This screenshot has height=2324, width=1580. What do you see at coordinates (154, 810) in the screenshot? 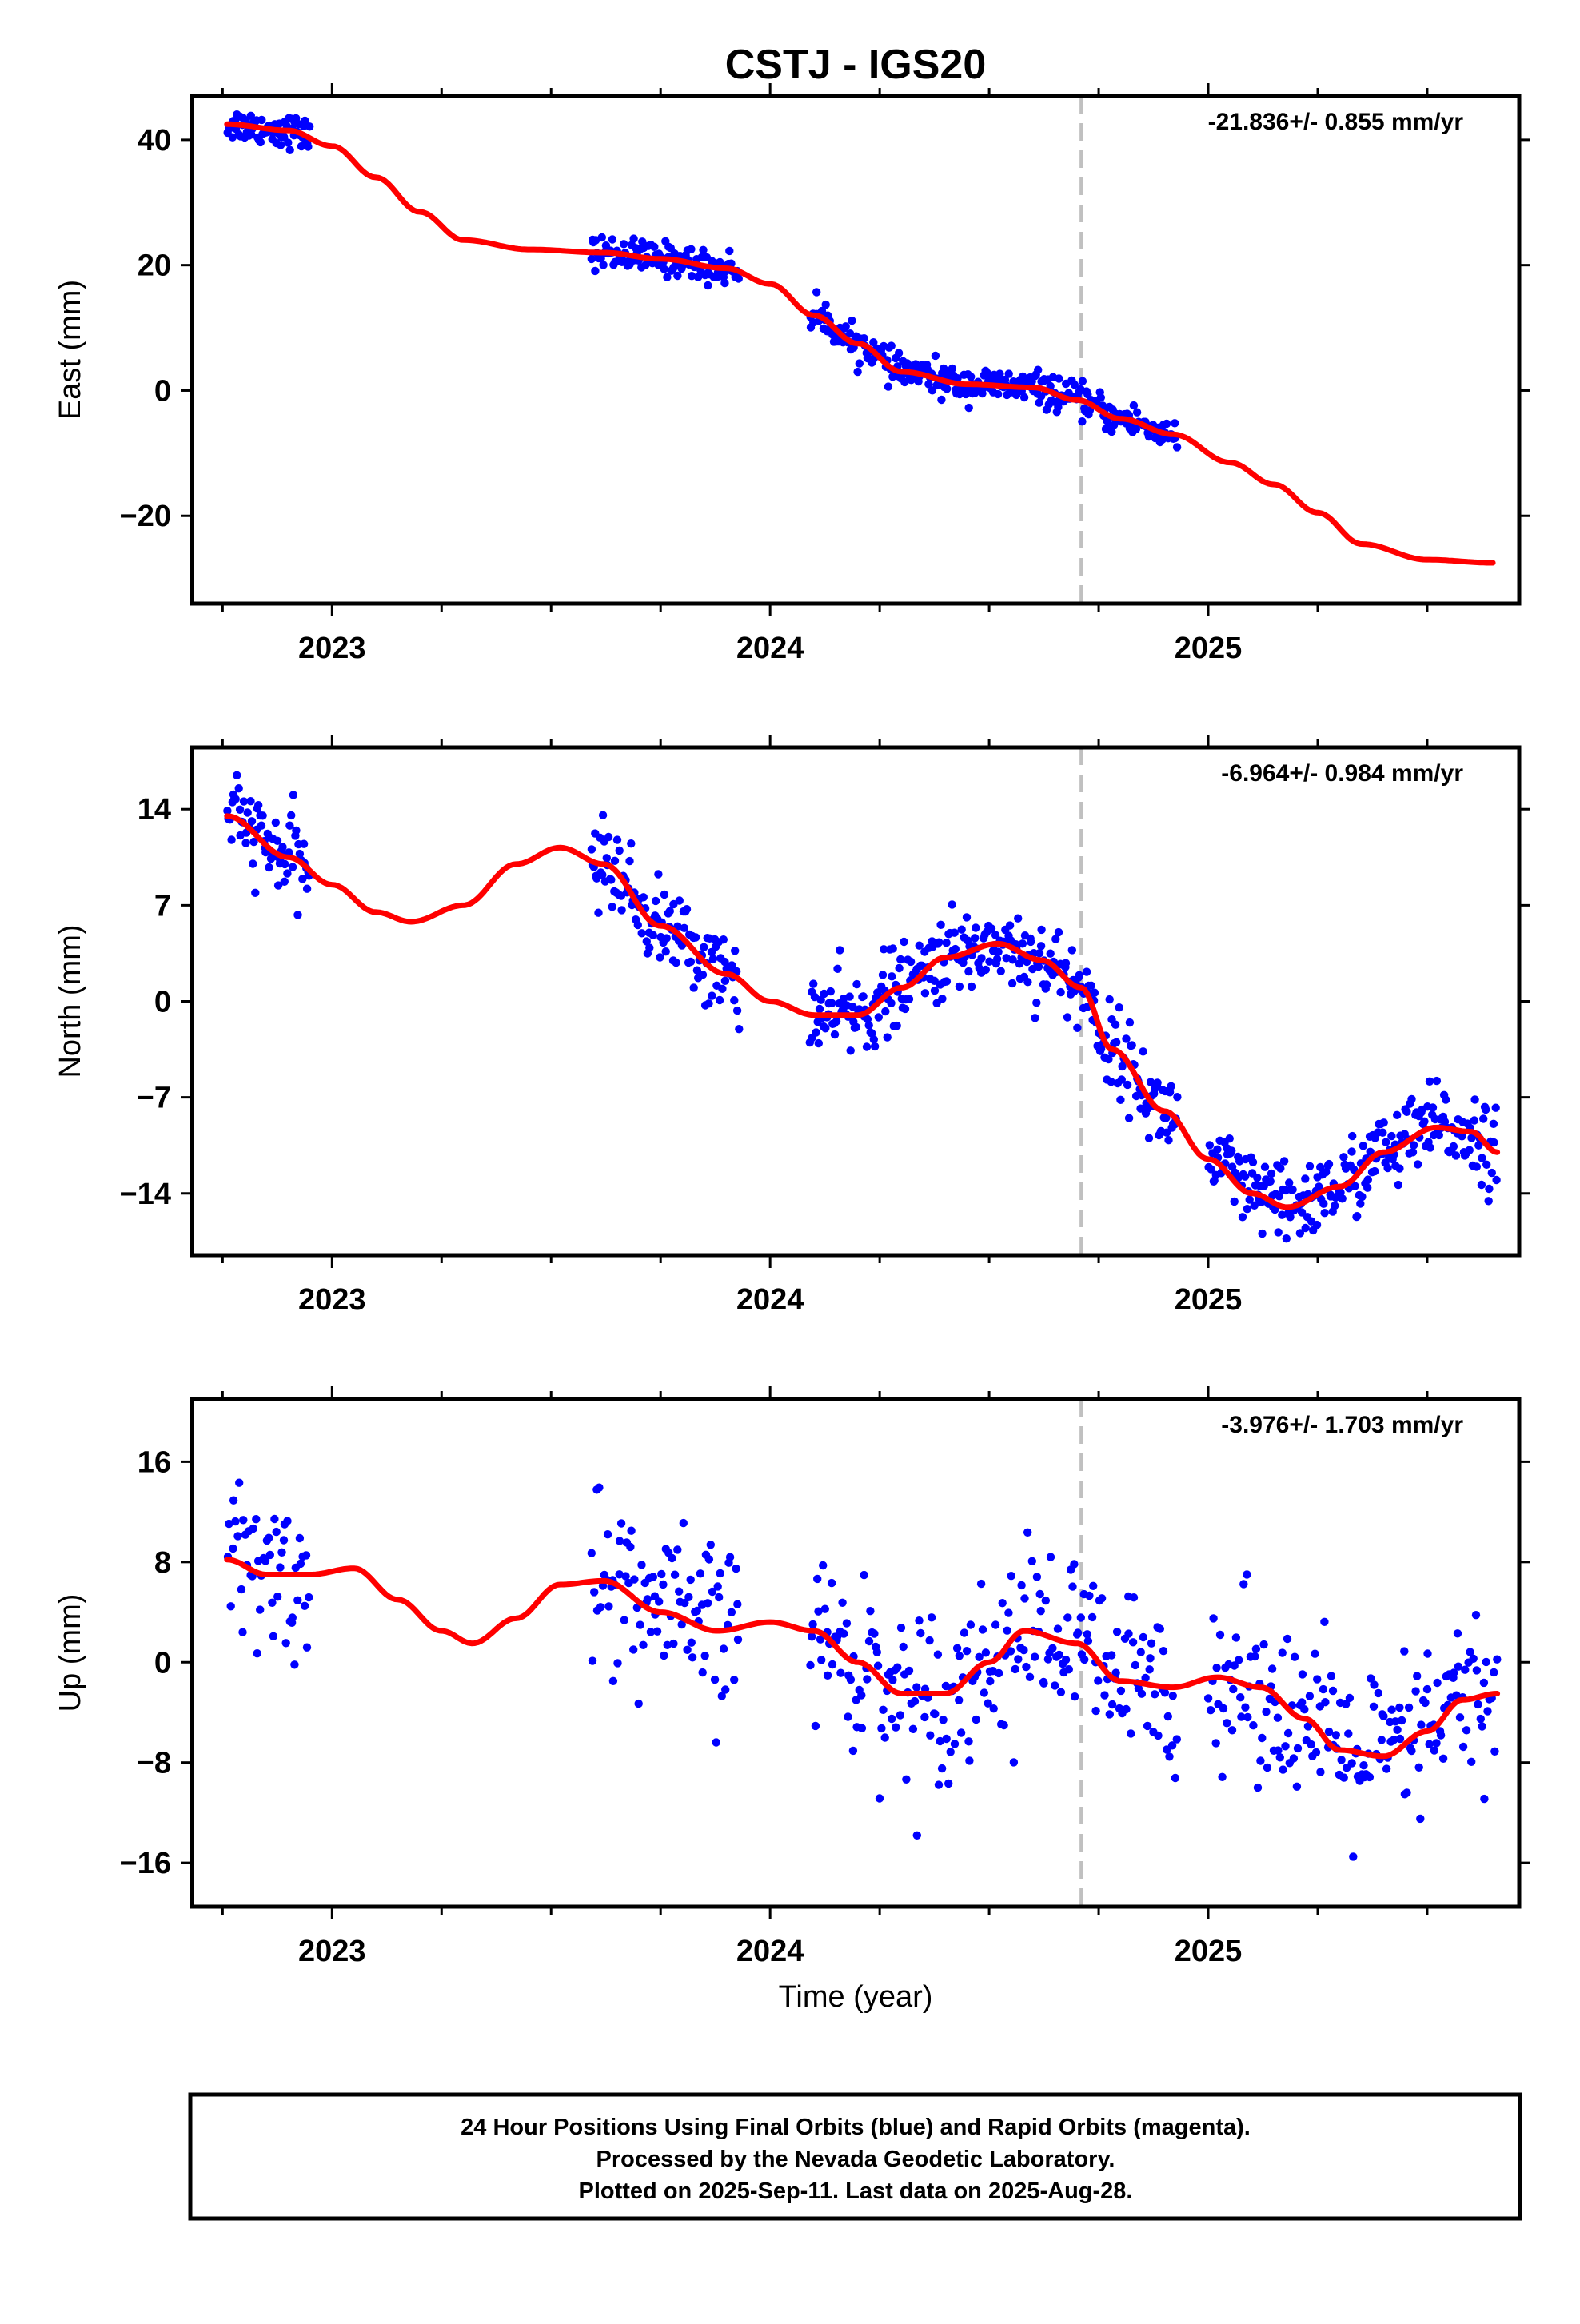
I see `y-tick-label: 14` at bounding box center [154, 810].